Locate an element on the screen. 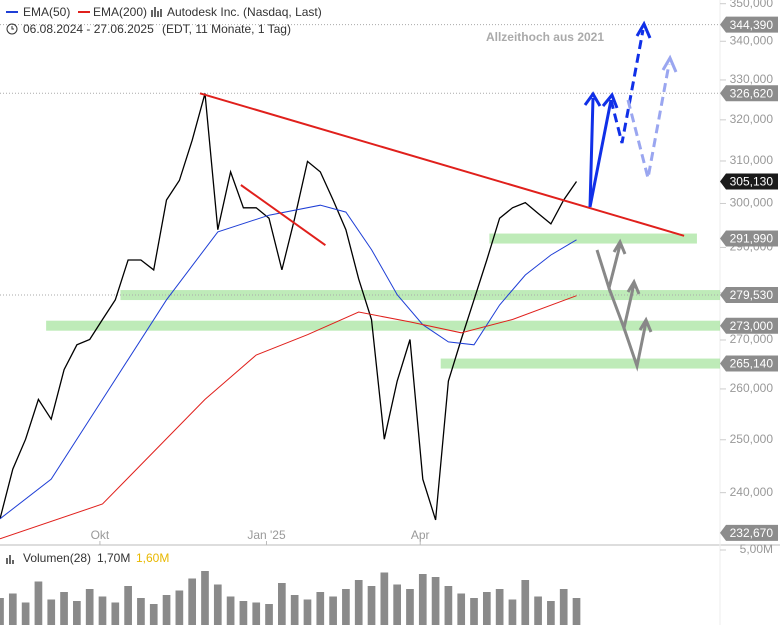 The image size is (780, 630). y-tick-label: 250,000 is located at coordinates (752, 439).